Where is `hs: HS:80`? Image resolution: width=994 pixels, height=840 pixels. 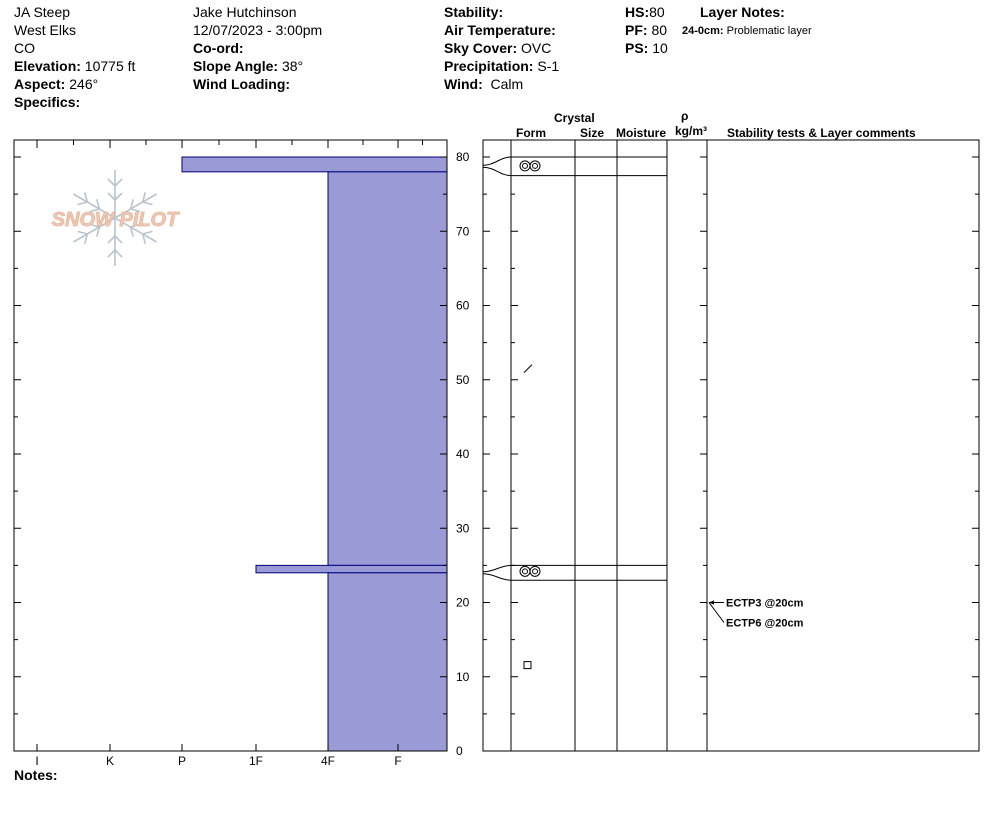 hs: HS:80 is located at coordinates (645, 12).